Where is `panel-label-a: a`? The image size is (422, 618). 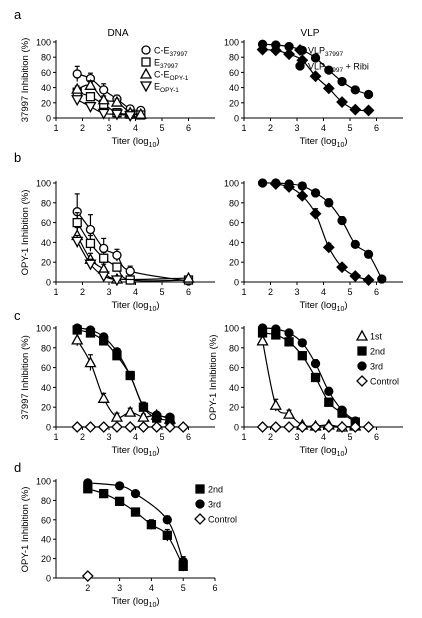
panel-label-a: a is located at coordinates (18, 14).